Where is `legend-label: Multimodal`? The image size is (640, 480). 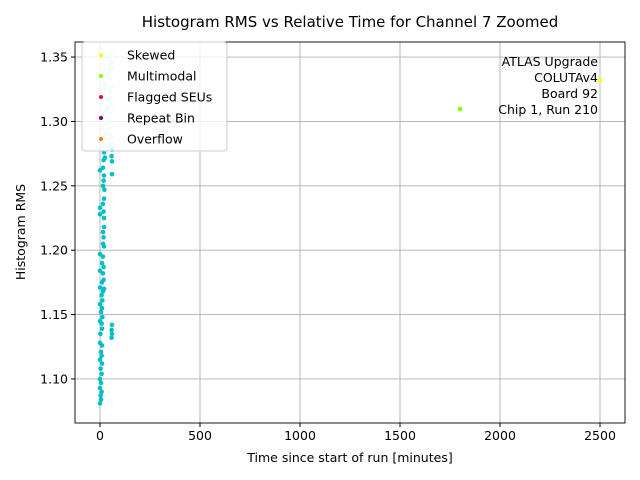 legend-label: Multimodal is located at coordinates (161, 76).